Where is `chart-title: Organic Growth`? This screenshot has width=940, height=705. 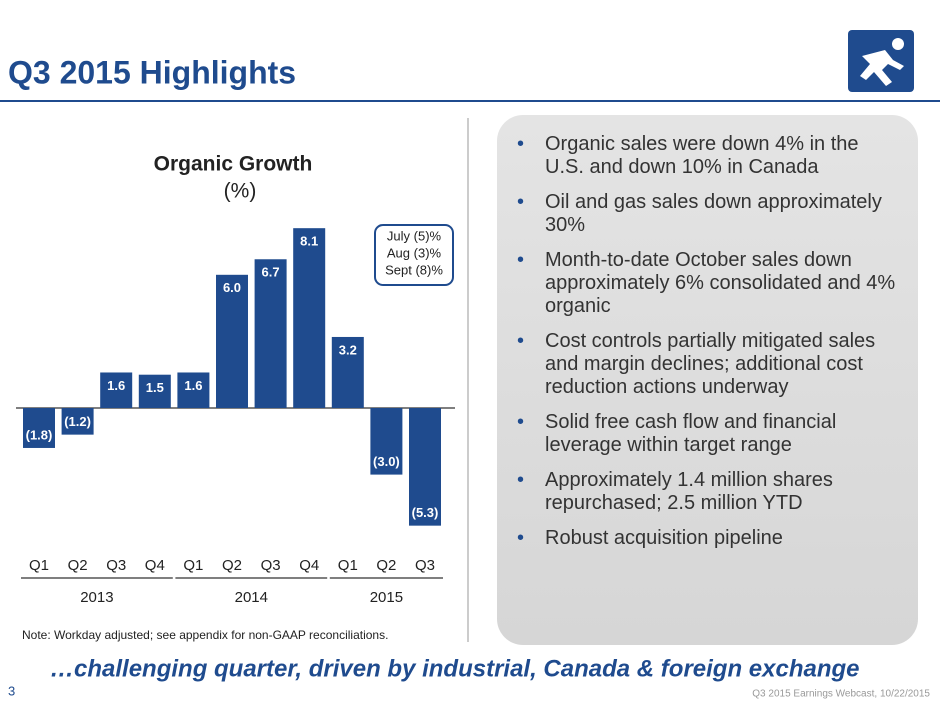 chart-title: Organic Growth is located at coordinates (233, 164).